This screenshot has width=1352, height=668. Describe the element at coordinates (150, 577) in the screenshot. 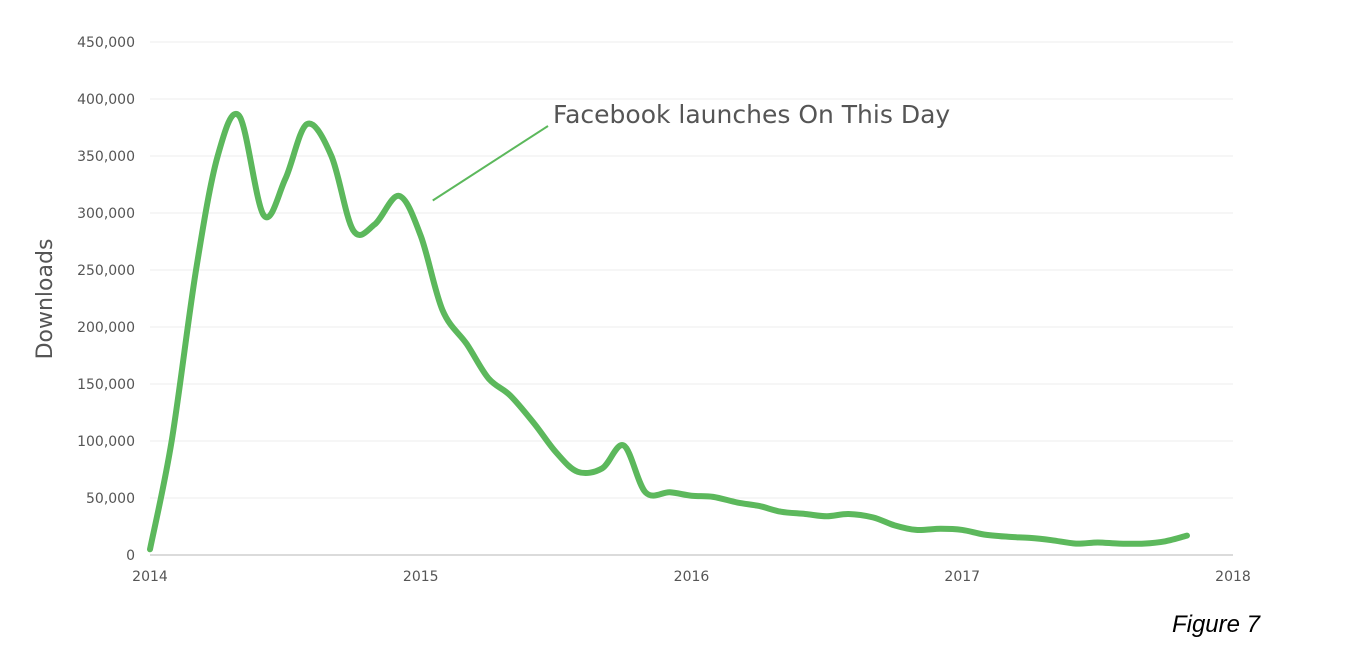

I see `x-tick-label: 2014` at that location.